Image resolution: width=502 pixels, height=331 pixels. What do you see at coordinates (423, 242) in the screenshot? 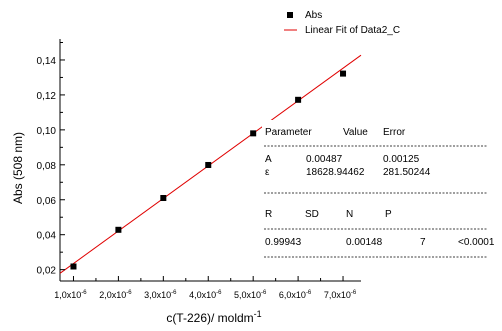
I see `fit-stat-n: 7` at bounding box center [423, 242].